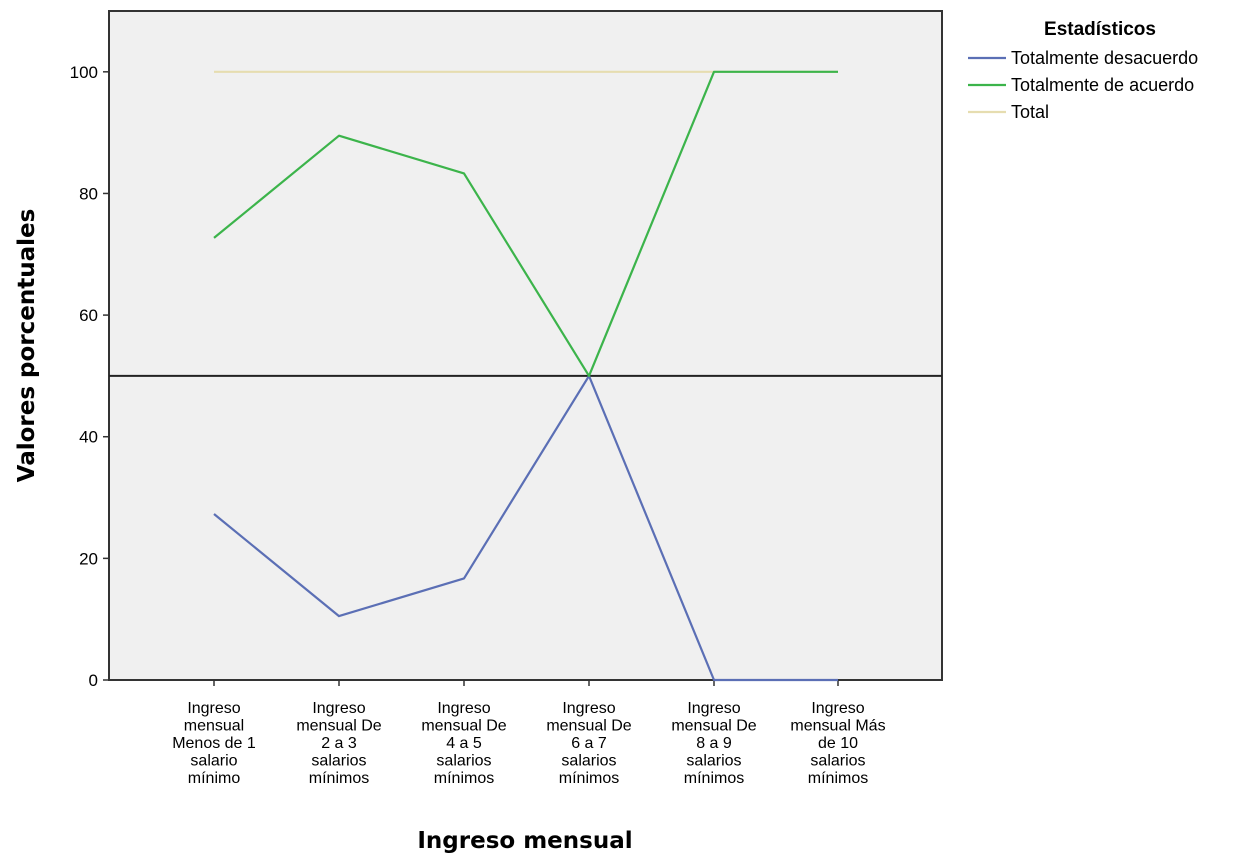 This screenshot has width=1244, height=856. What do you see at coordinates (1100, 29) in the screenshot?
I see `legend-title: Estadísticos` at bounding box center [1100, 29].